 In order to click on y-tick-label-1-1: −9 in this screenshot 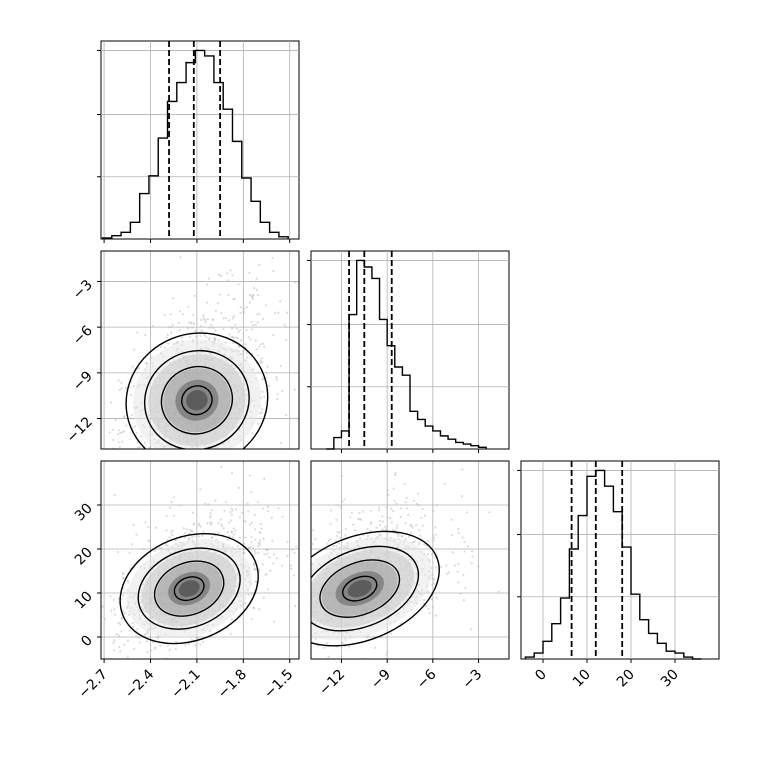, I will do `click(83, 381)`.